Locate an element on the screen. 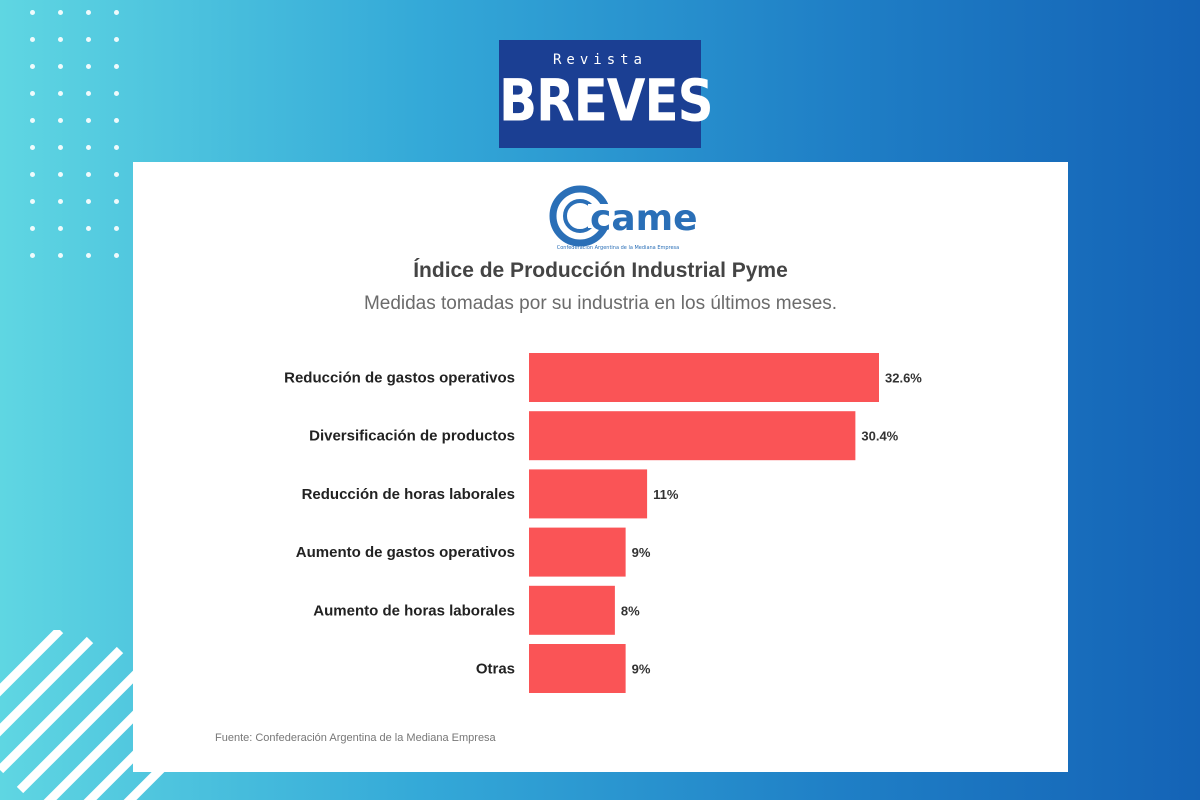  value-label: 8% is located at coordinates (630, 610).